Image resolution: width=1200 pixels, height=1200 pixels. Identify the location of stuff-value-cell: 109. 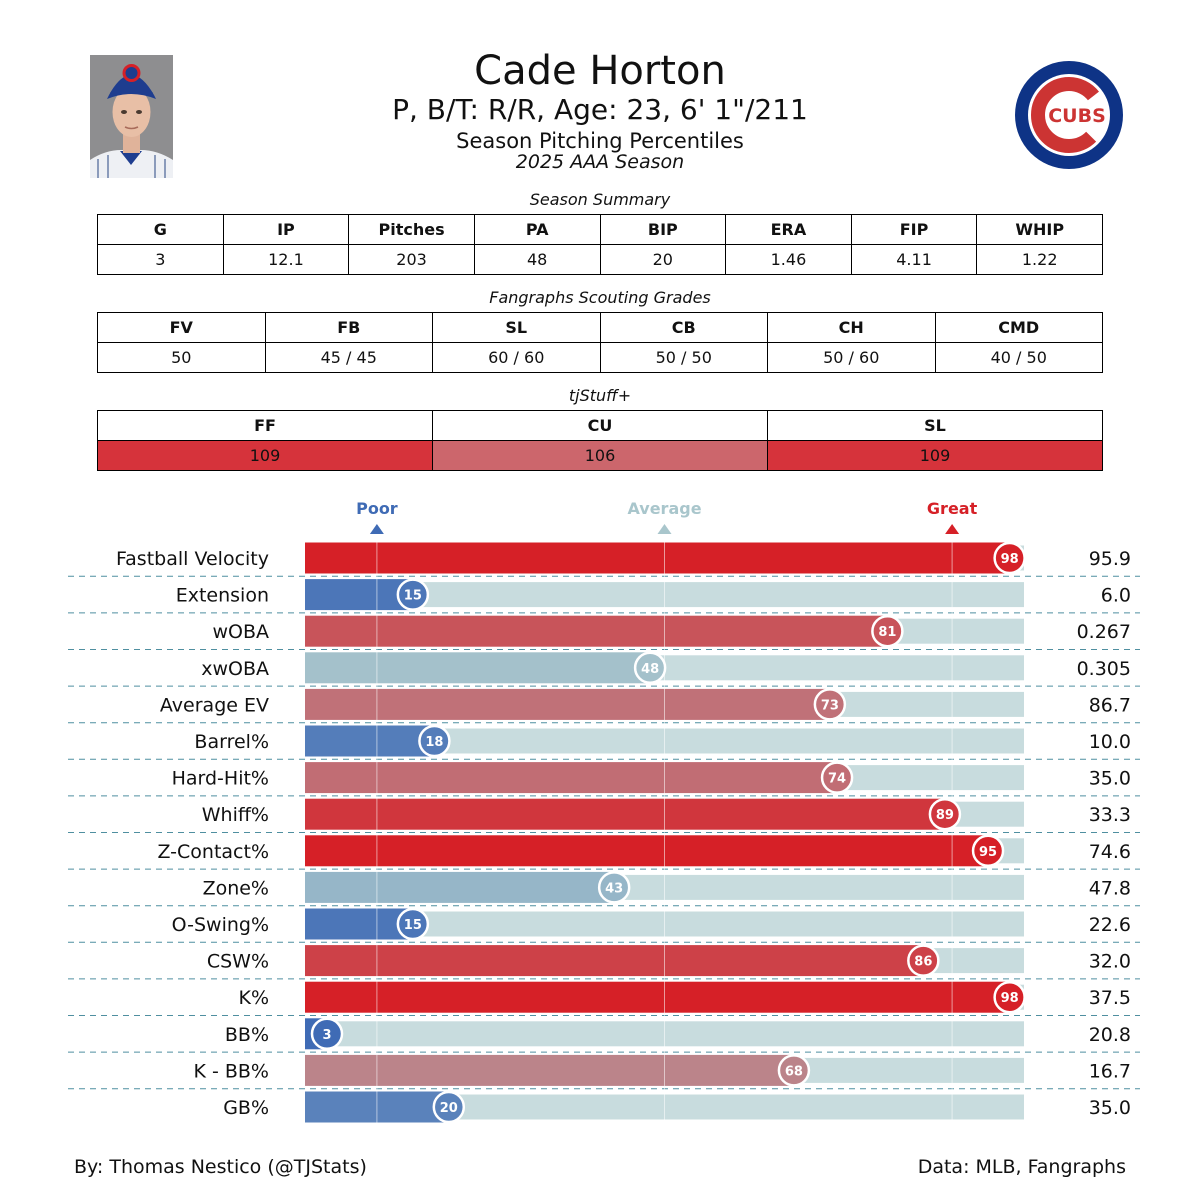
(935, 455).